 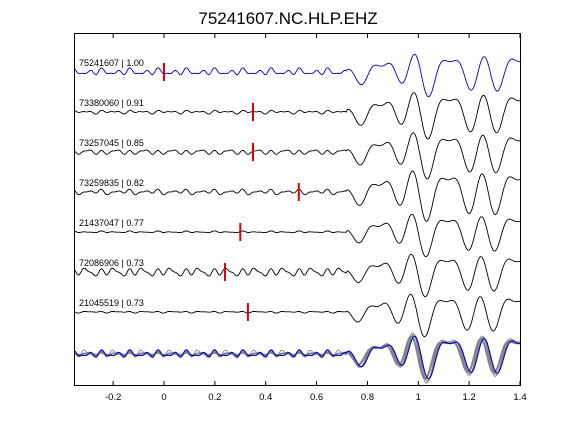 What do you see at coordinates (111, 263) in the screenshot?
I see `trace-label-72086906: 72086906 | 0.73` at bounding box center [111, 263].